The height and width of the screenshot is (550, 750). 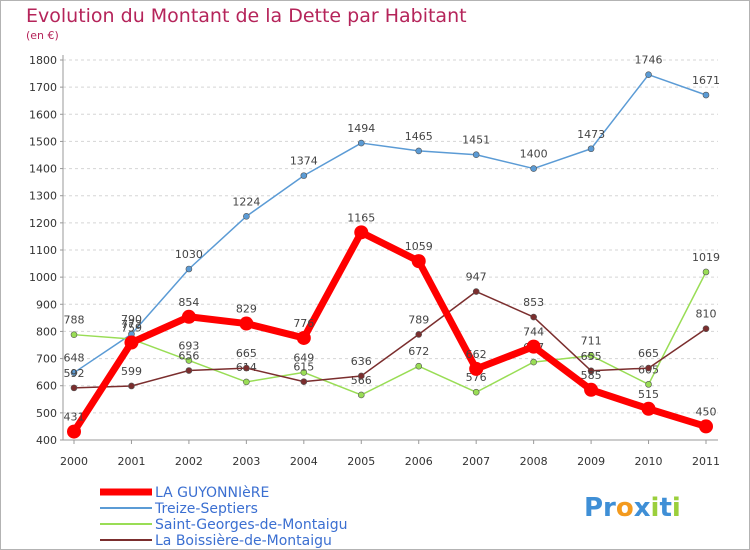 What do you see at coordinates (625, 508) in the screenshot?
I see `logo-part-o: o` at bounding box center [625, 508].